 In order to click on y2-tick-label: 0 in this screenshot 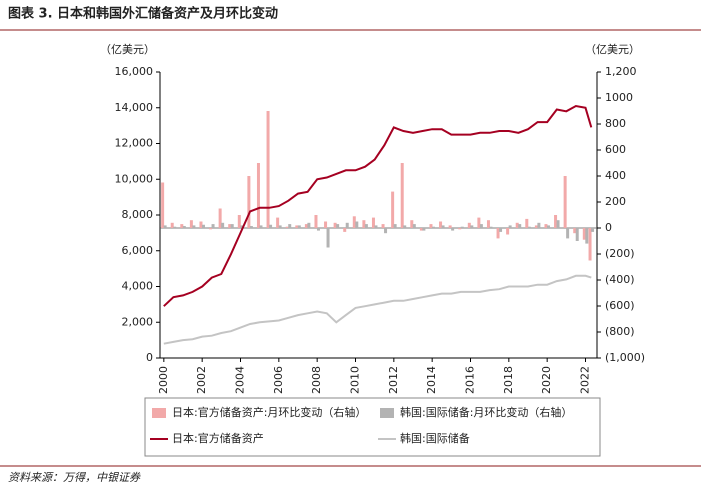, I will do `click(608, 227)`.